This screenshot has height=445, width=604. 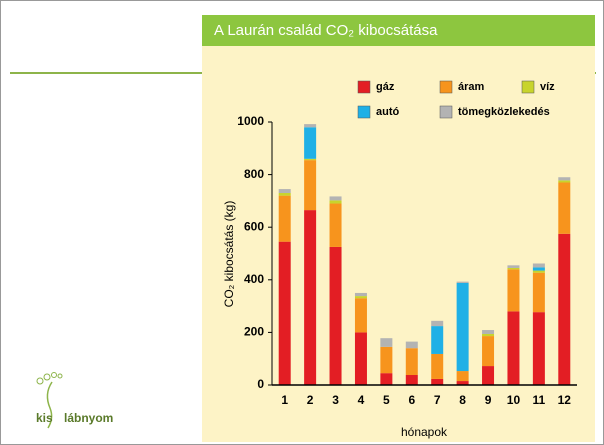 What do you see at coordinates (462, 400) in the screenshot?
I see `x-tick-label: 8` at bounding box center [462, 400].